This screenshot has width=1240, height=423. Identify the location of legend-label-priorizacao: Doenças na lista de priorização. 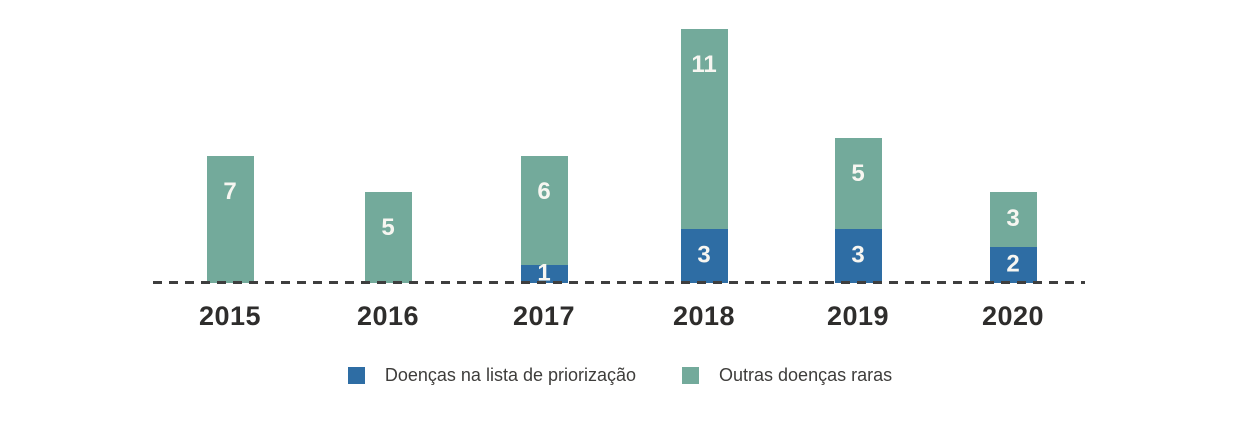
(510, 375).